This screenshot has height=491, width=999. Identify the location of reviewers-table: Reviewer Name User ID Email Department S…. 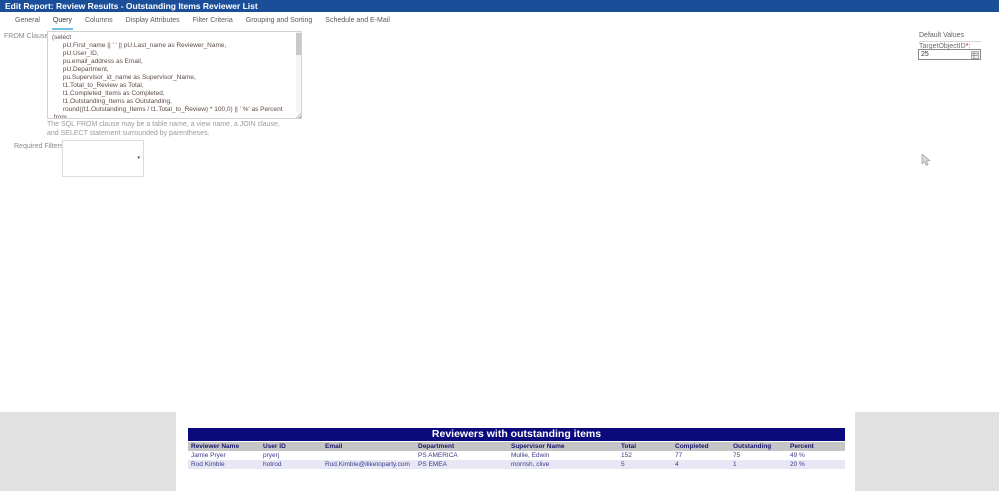
(516, 455).